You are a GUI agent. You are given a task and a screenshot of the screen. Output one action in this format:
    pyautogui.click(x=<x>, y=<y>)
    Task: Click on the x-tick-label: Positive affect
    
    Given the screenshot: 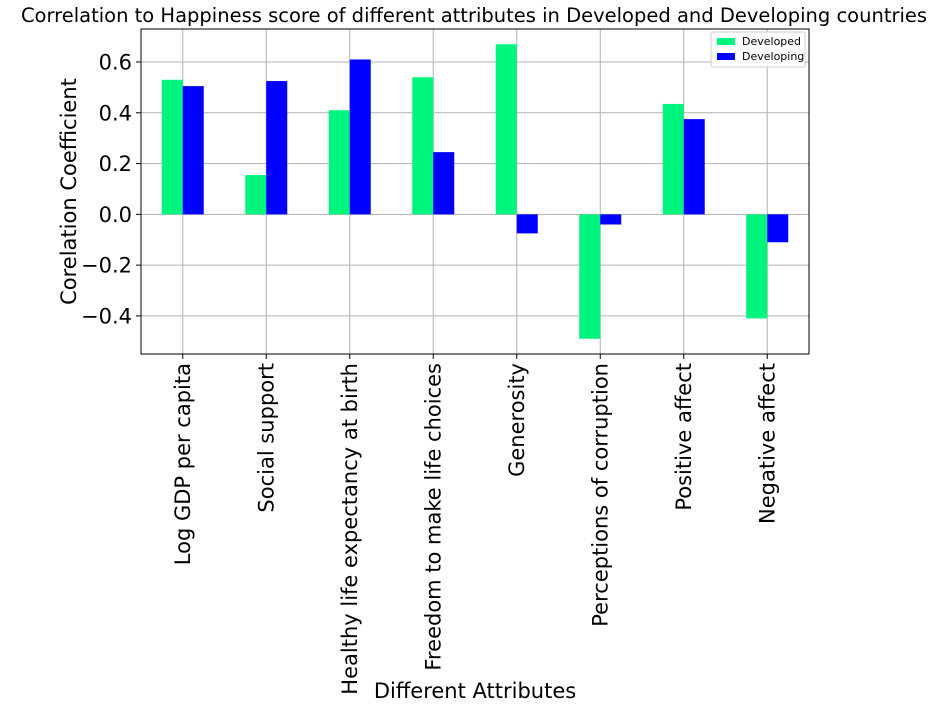 What is the action you would take?
    pyautogui.click(x=684, y=437)
    